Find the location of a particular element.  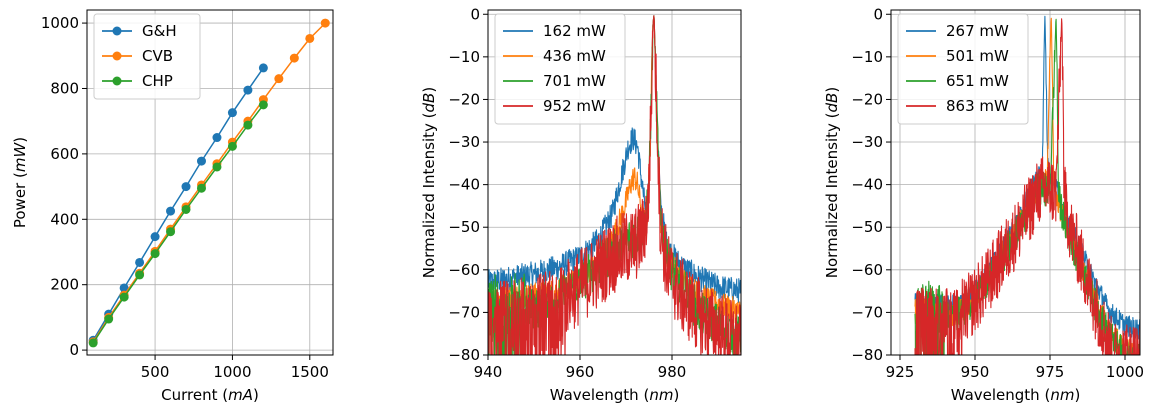

x-tick-label: 950 is located at coordinates (975, 372).